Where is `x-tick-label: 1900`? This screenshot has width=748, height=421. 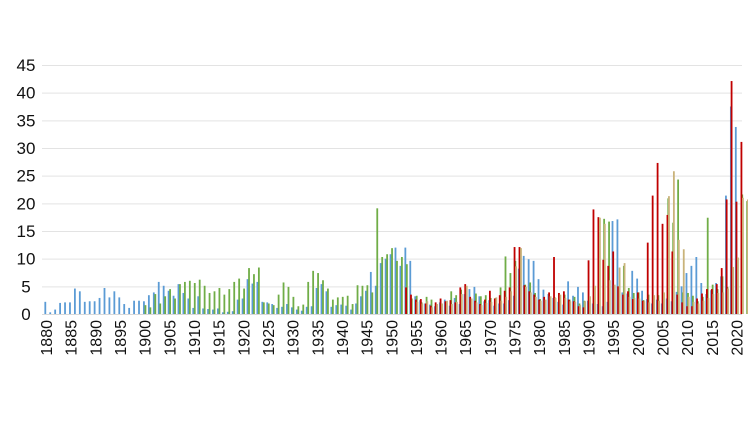
x-tick-label: 1900 is located at coordinates (146, 338).